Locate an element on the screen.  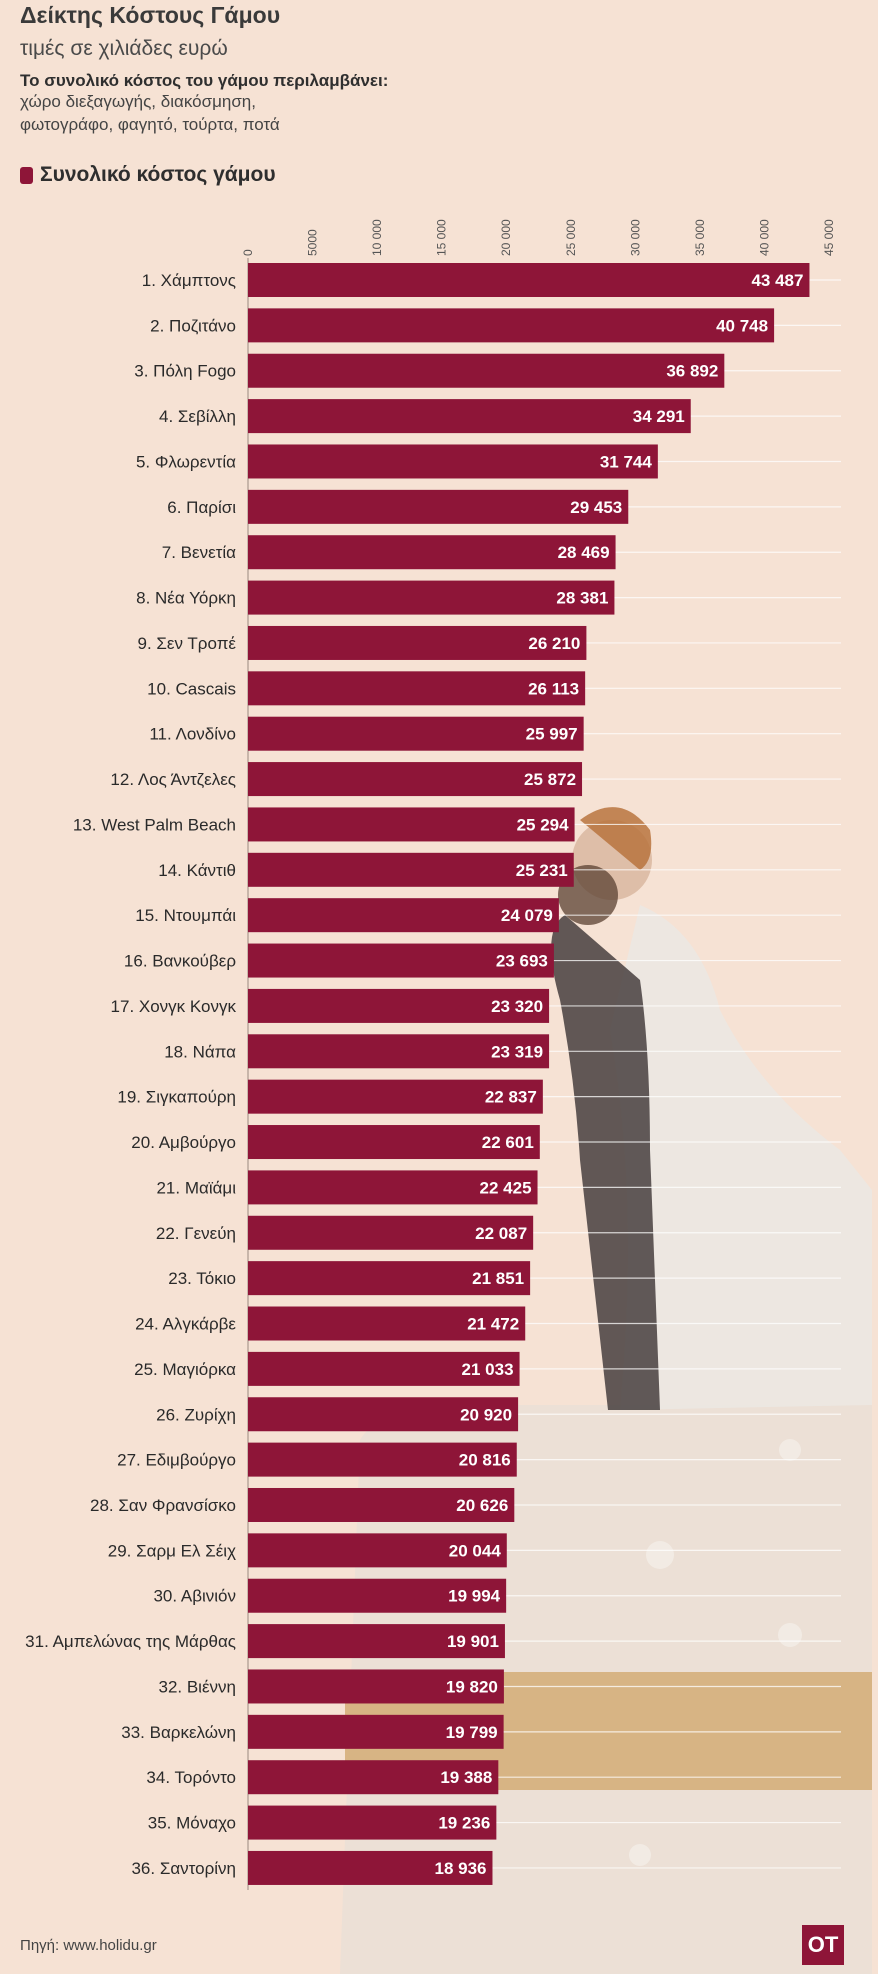
bar-value-label: 22 601 is located at coordinates (508, 1142).